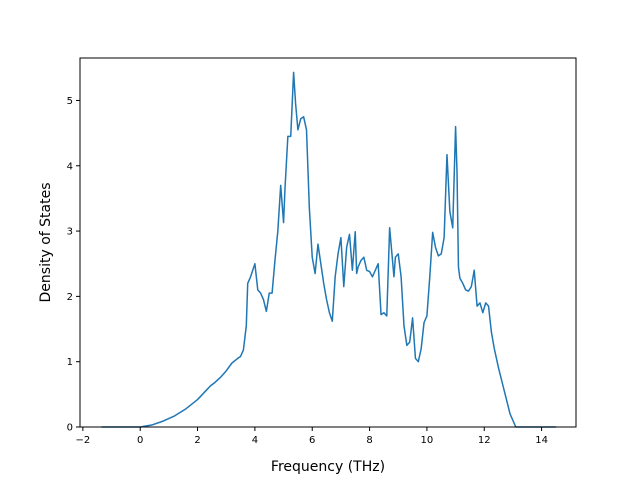 The image size is (640, 480). I want to click on x-tick-label: 10, so click(427, 440).